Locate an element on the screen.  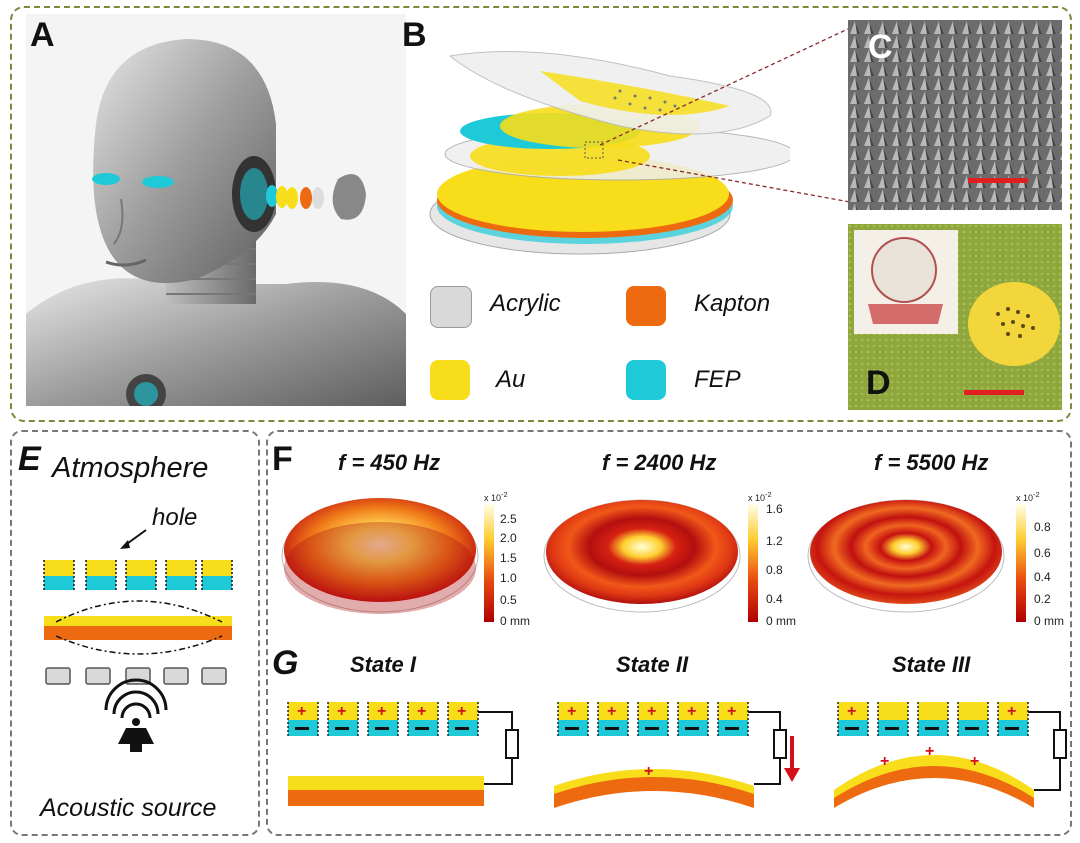
state-diagrams: + + + + + + + + + + + + + + + + is located at coordinates (677, 755).